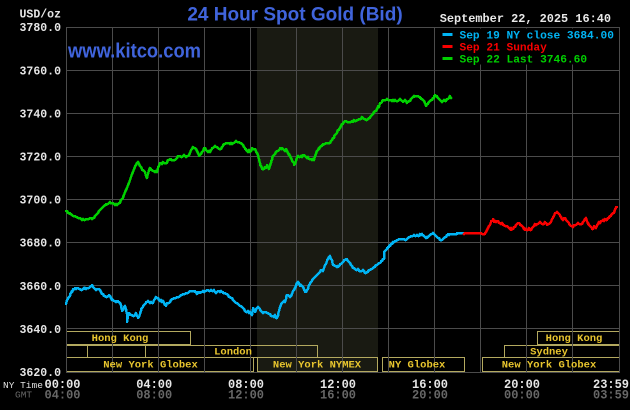  I want to click on svg-text: 3720.0, so click(41, 158).